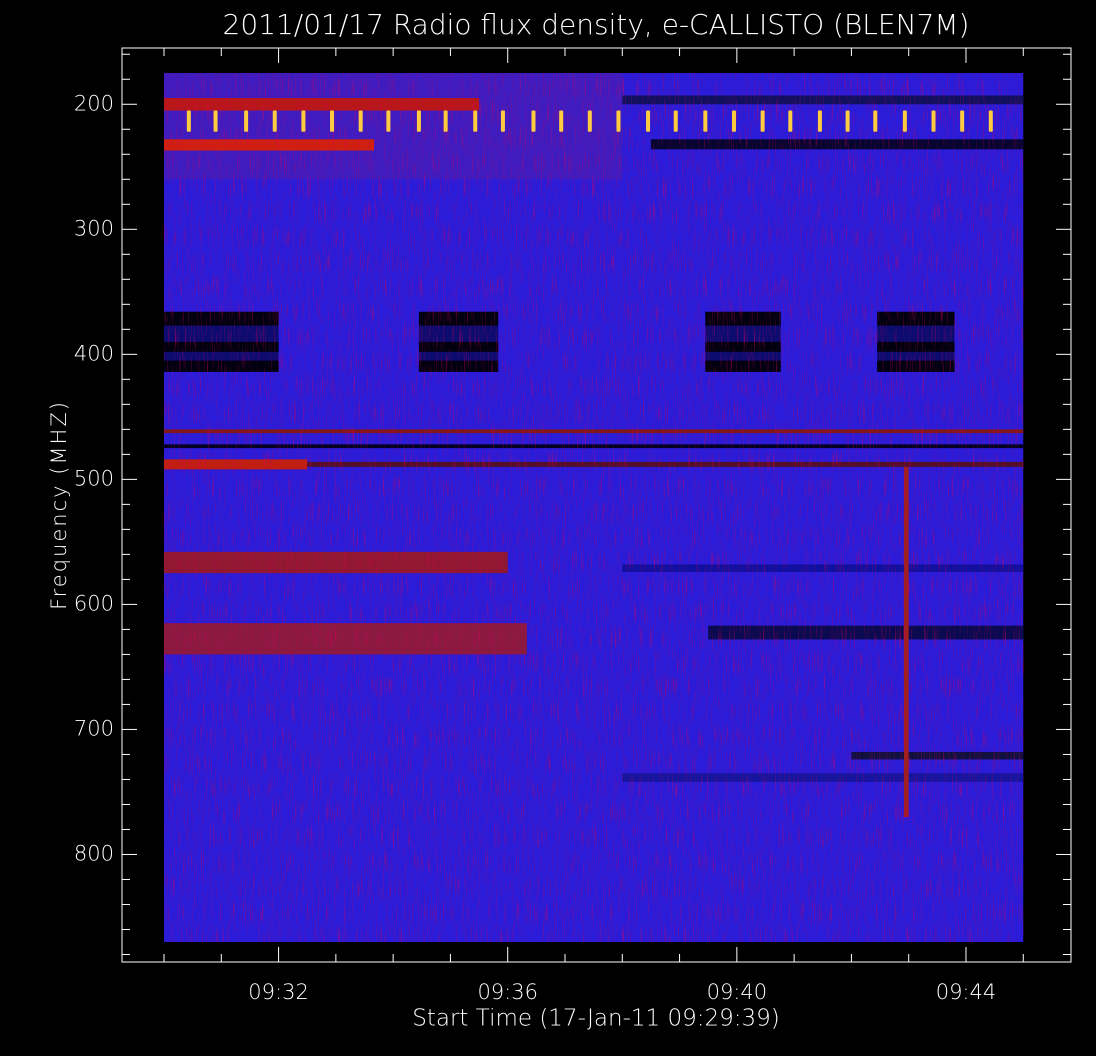 The height and width of the screenshot is (1056, 1096). Describe the element at coordinates (94, 228) in the screenshot. I see `y-tick-label: 300` at that location.